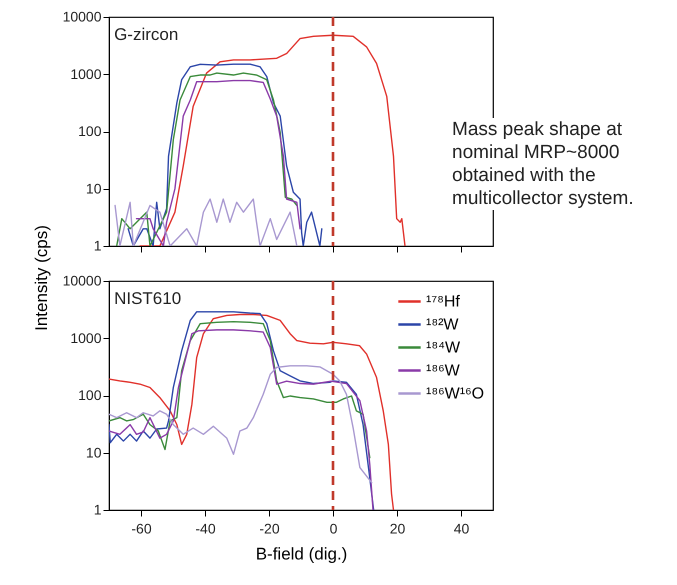 Image resolution: width=677 pixels, height=585 pixels. I want to click on chart-title: G-zircon, so click(146, 34).